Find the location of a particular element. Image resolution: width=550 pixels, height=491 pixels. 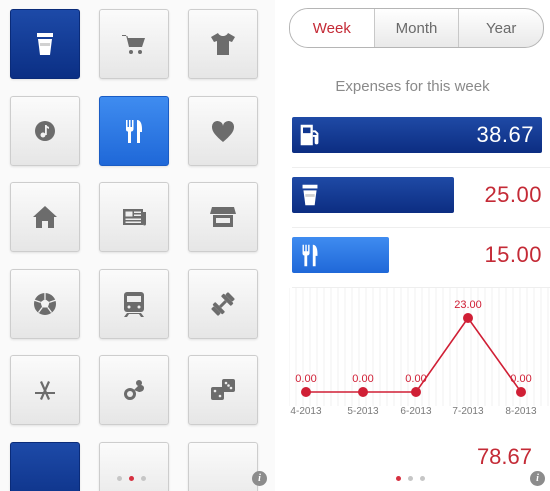

expense-bar-row: 25.00 is located at coordinates (417, 195).